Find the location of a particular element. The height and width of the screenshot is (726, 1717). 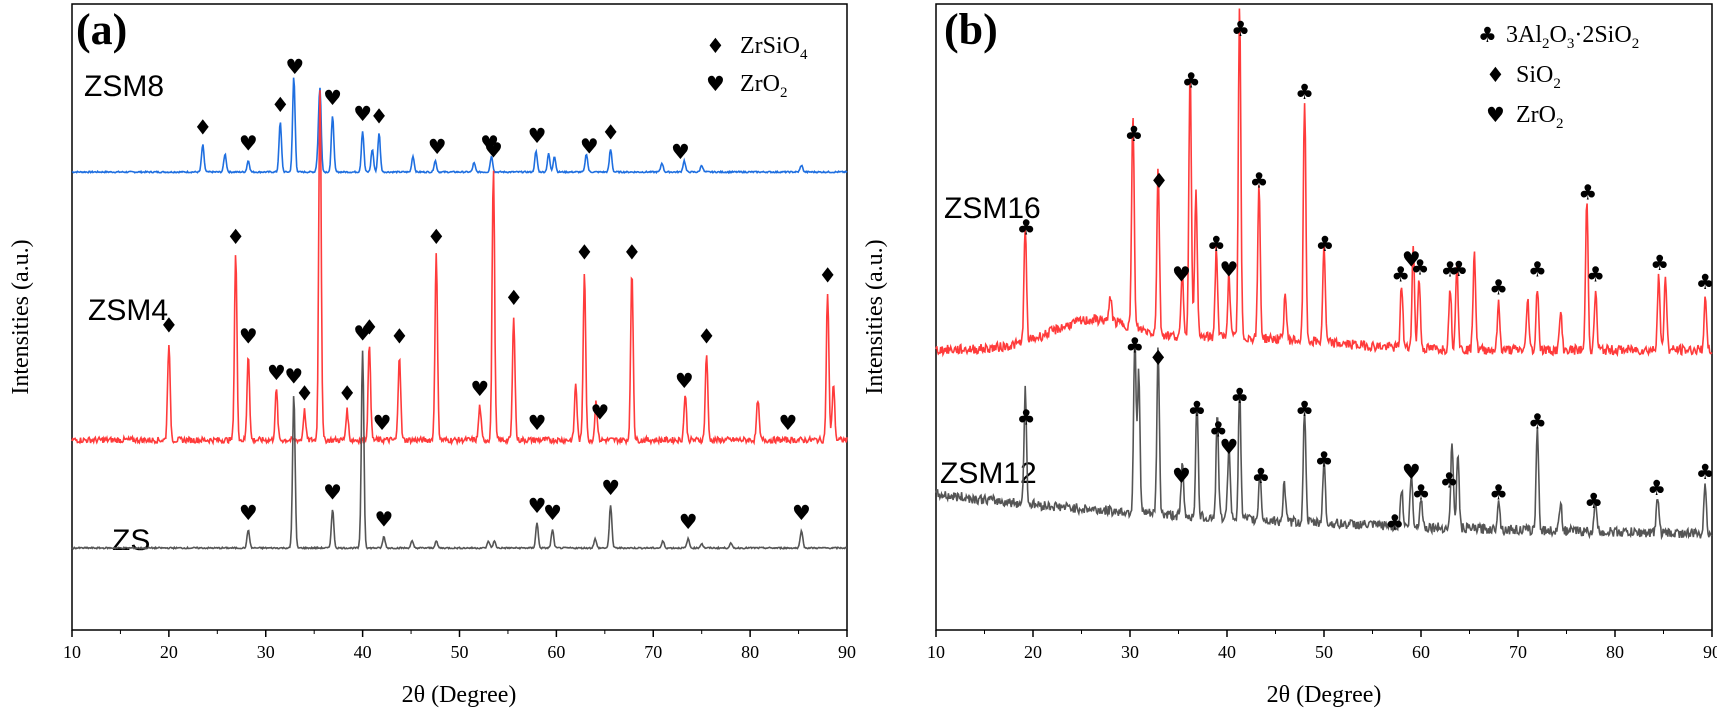

phase-marker-zsm4-16: ♦ is located at coordinates (632, 253).